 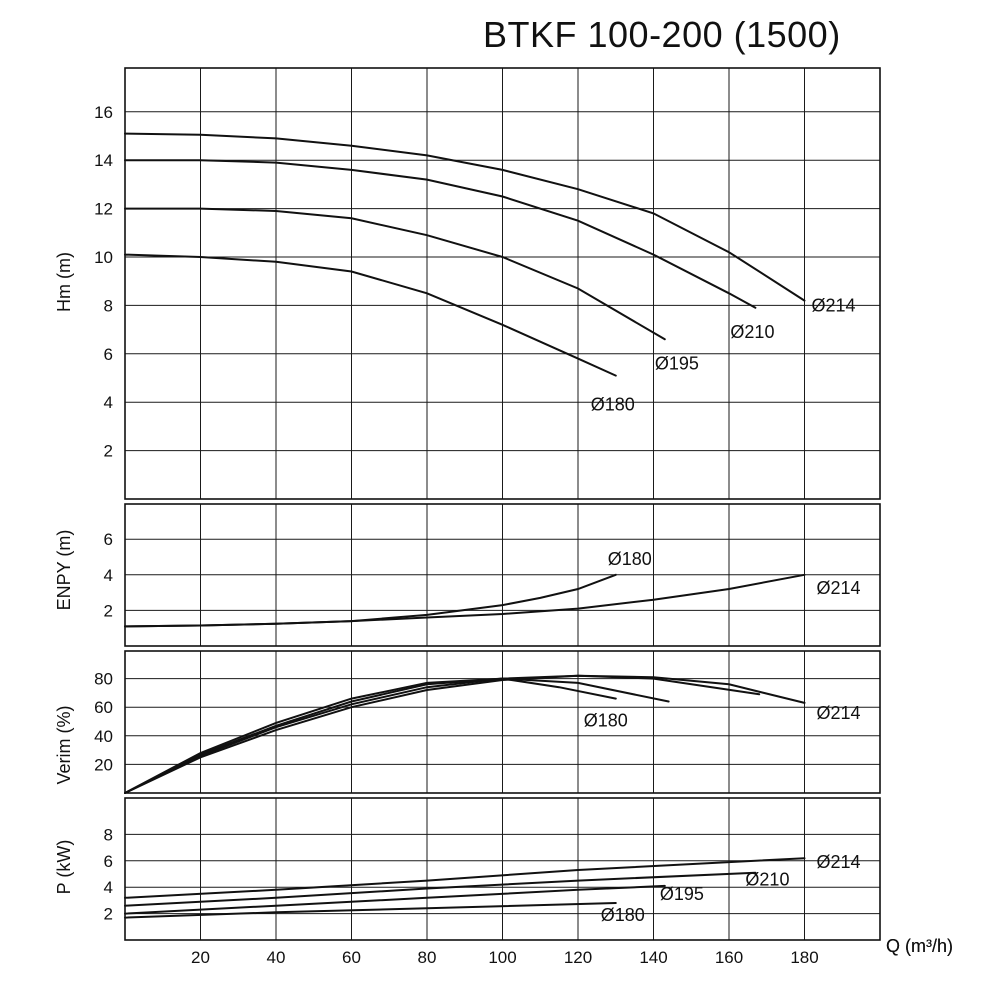 I want to click on x-tick-label: 20, so click(x=200, y=957).